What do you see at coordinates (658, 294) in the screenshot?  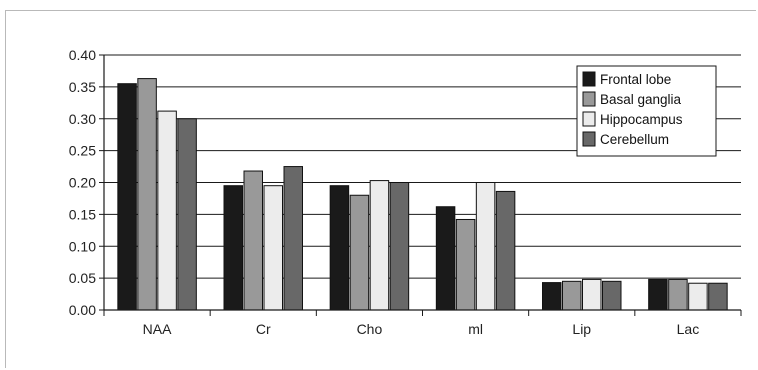 I see `bar-frontal-lobe-lac` at bounding box center [658, 294].